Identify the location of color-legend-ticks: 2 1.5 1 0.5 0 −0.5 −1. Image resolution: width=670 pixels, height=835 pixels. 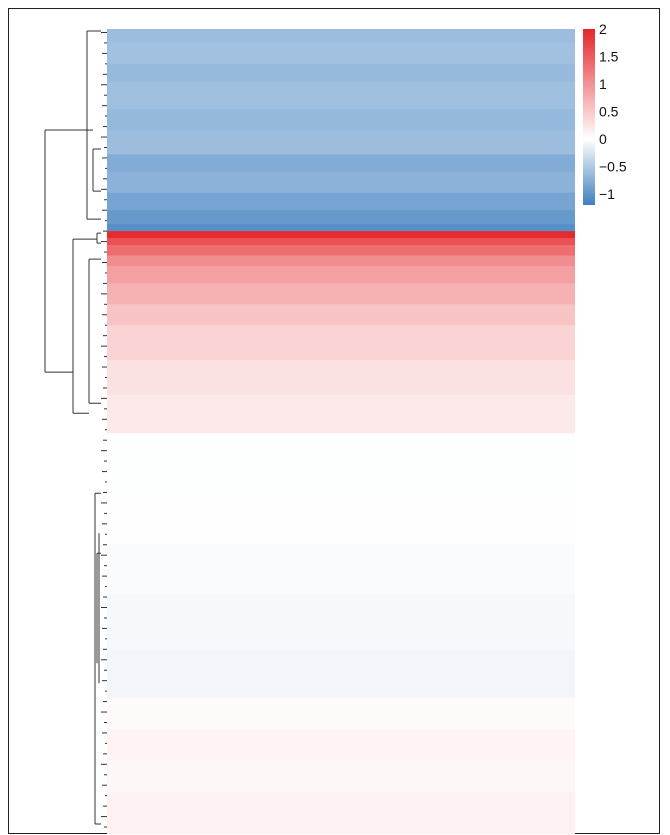
(613, 111).